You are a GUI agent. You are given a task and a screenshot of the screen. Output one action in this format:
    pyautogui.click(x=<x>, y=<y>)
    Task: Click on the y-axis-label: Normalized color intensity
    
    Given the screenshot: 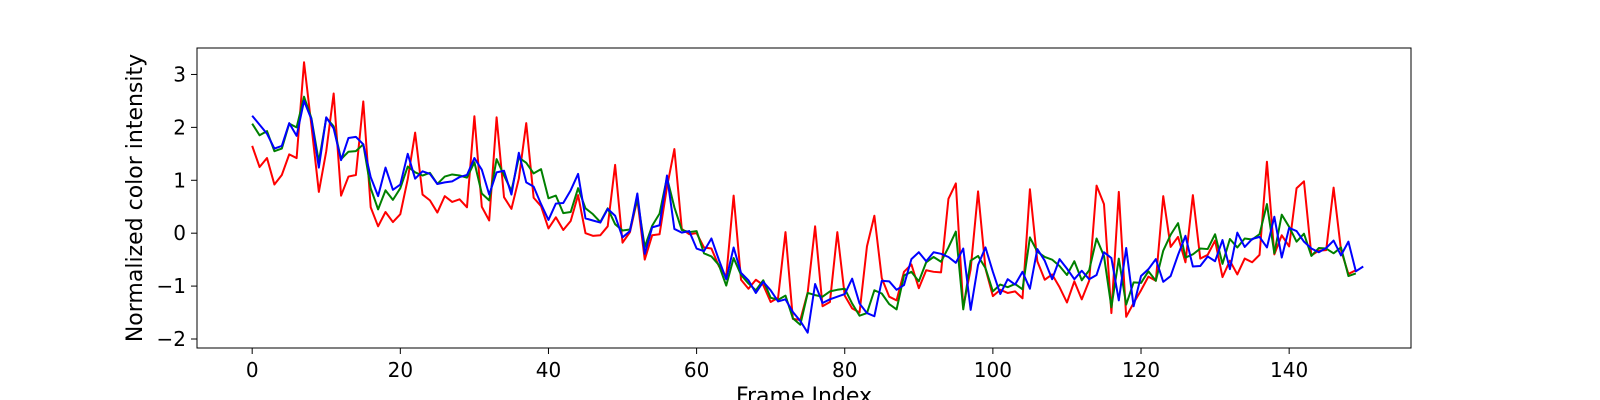 What is the action you would take?
    pyautogui.click(x=135, y=198)
    